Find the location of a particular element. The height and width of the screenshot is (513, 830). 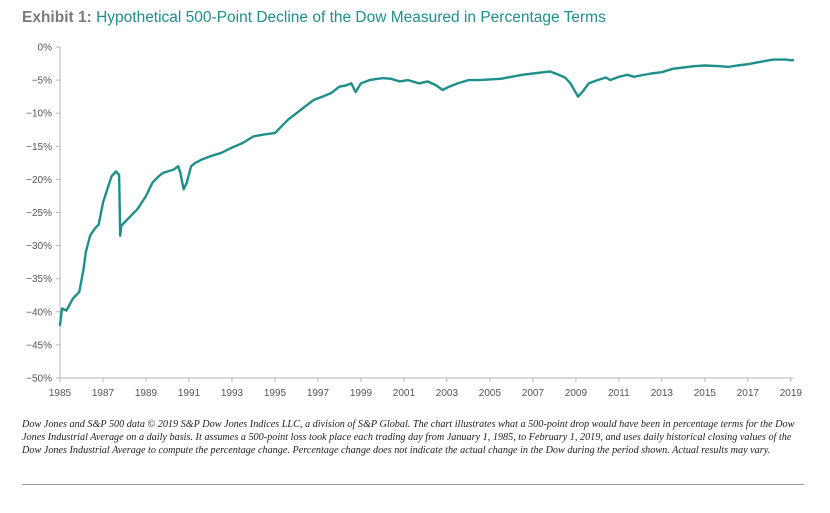

x-tick-label: 2003 is located at coordinates (447, 393).